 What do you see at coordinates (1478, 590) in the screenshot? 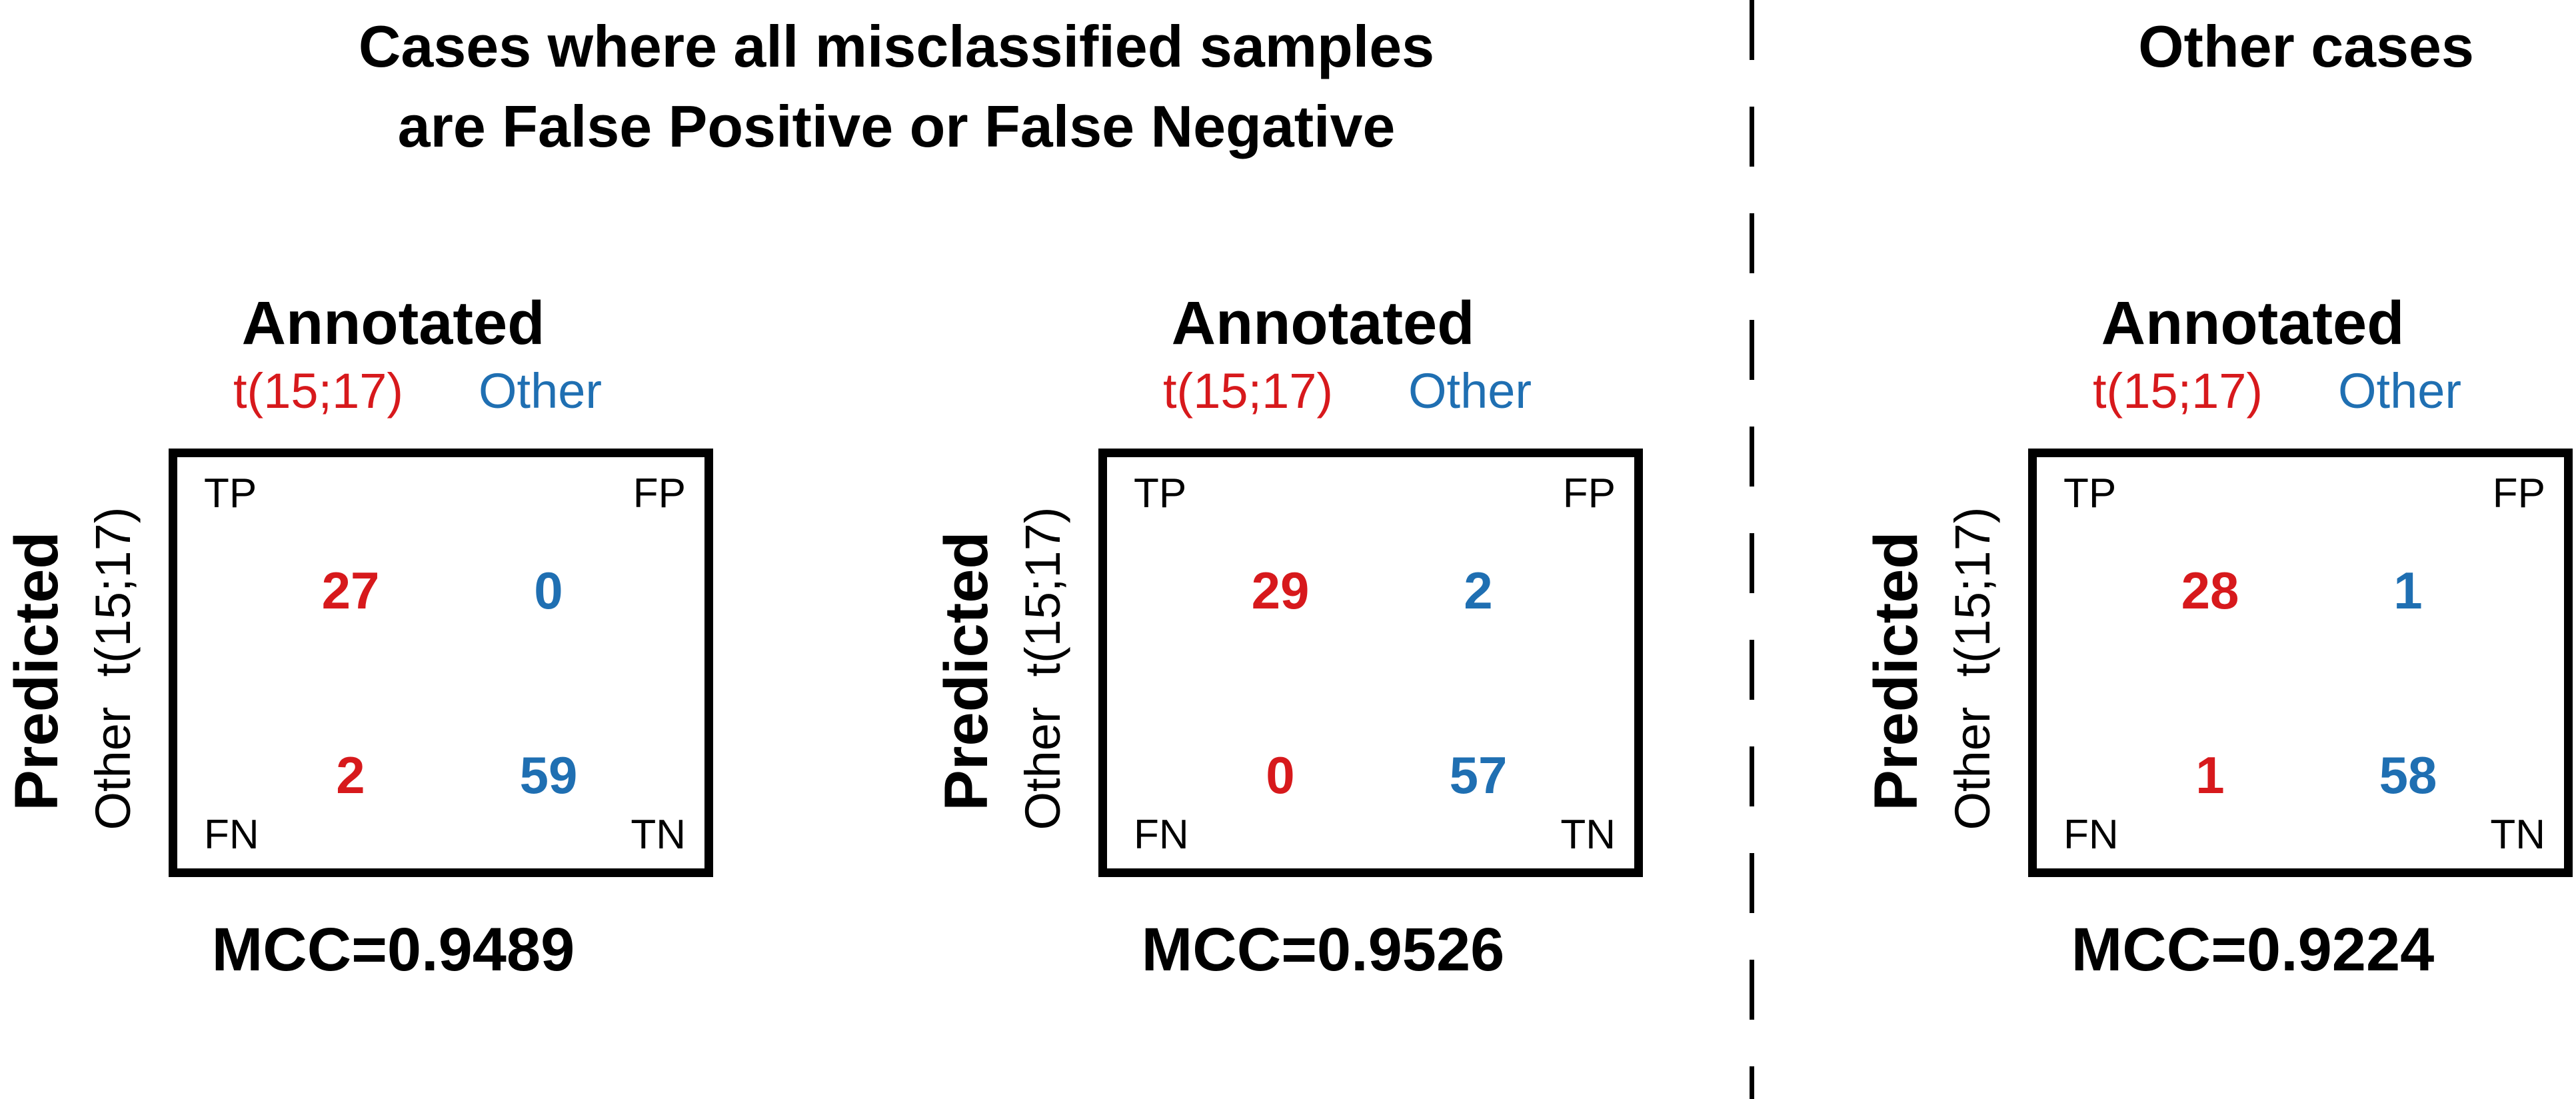
I see `fp-value: 2` at bounding box center [1478, 590].